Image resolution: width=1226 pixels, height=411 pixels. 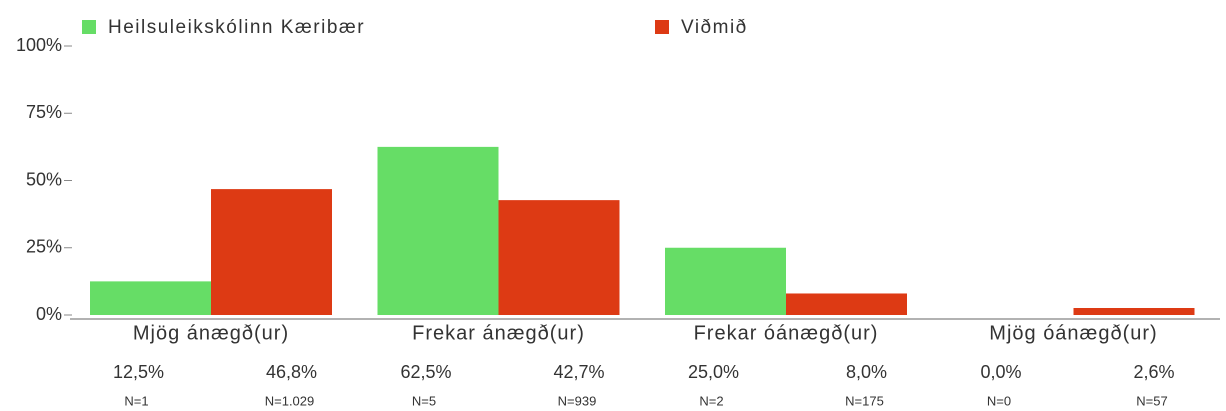 I want to click on n-label: N=1, so click(x=136, y=400).